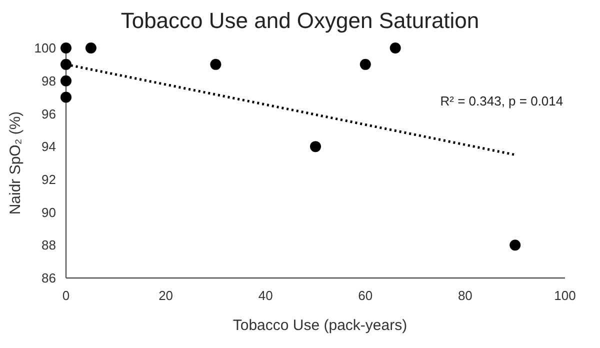  Describe the element at coordinates (166, 295) in the screenshot. I see `x-tick-label: 20` at that location.